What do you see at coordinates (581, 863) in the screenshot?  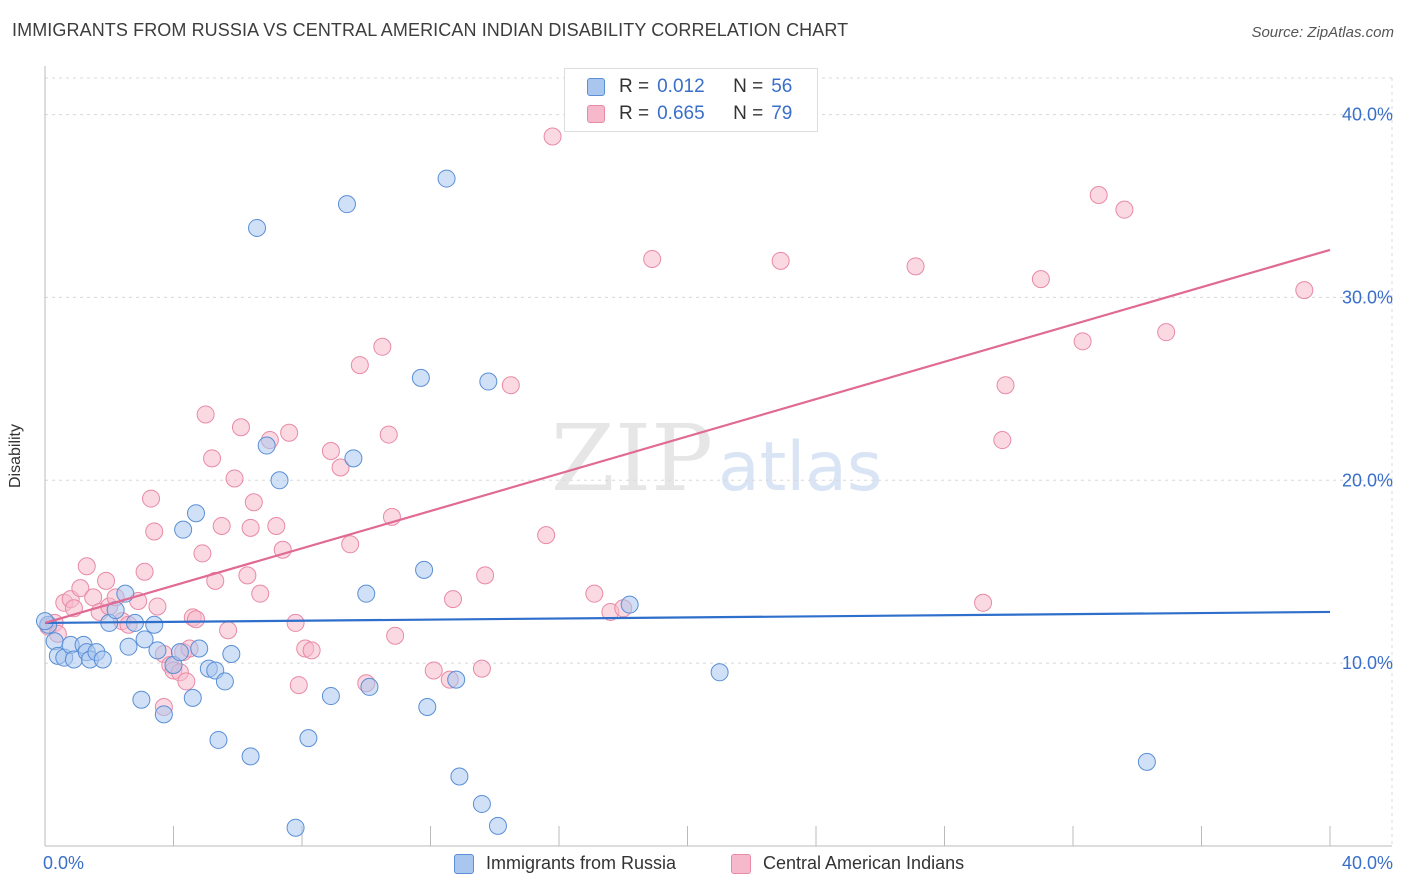 I see `series-name-russia: Immigrants from Russia` at bounding box center [581, 863].